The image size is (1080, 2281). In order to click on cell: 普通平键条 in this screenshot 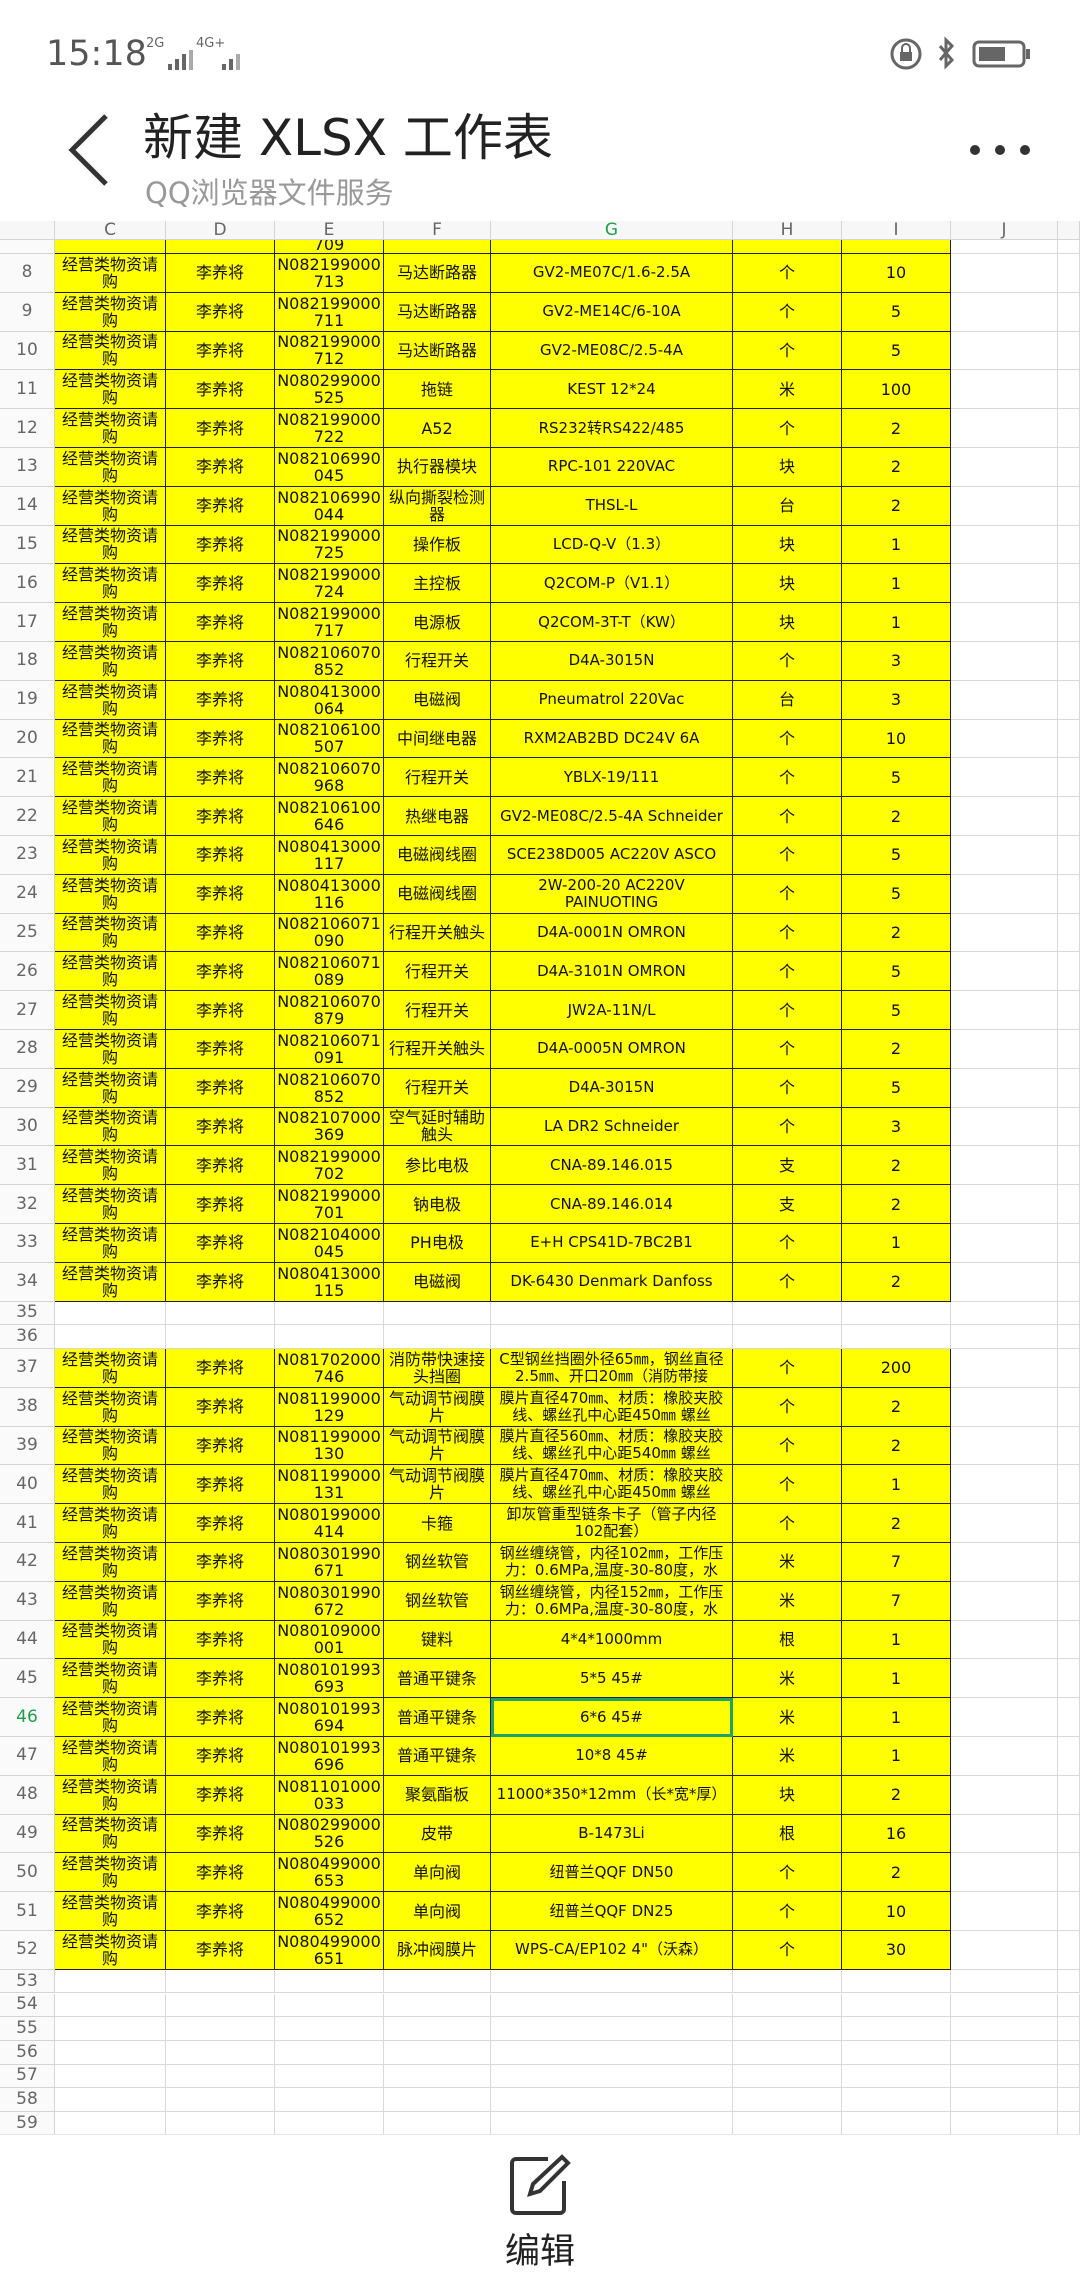, I will do `click(437, 1756)`.